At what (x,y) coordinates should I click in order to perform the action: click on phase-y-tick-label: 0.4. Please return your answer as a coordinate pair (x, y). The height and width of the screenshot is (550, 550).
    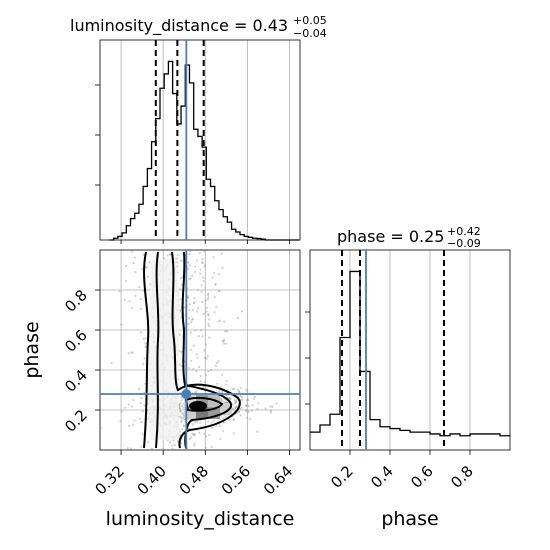
    Looking at the image, I should click on (76, 381).